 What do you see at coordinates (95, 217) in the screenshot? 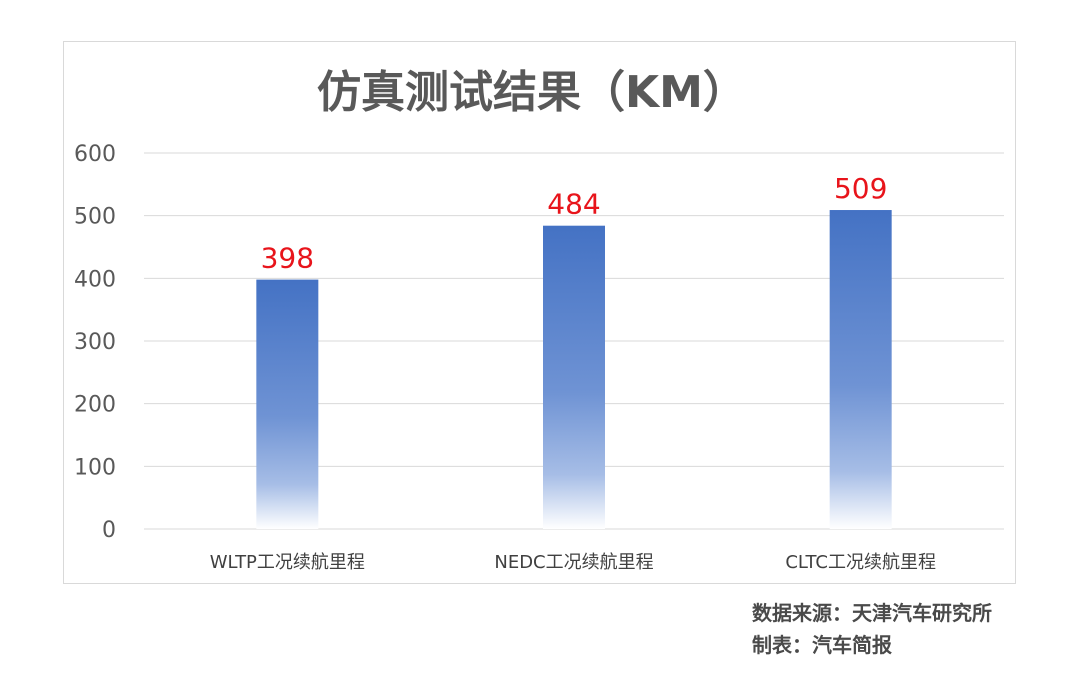
I see `y-tick-label: 500` at bounding box center [95, 217].